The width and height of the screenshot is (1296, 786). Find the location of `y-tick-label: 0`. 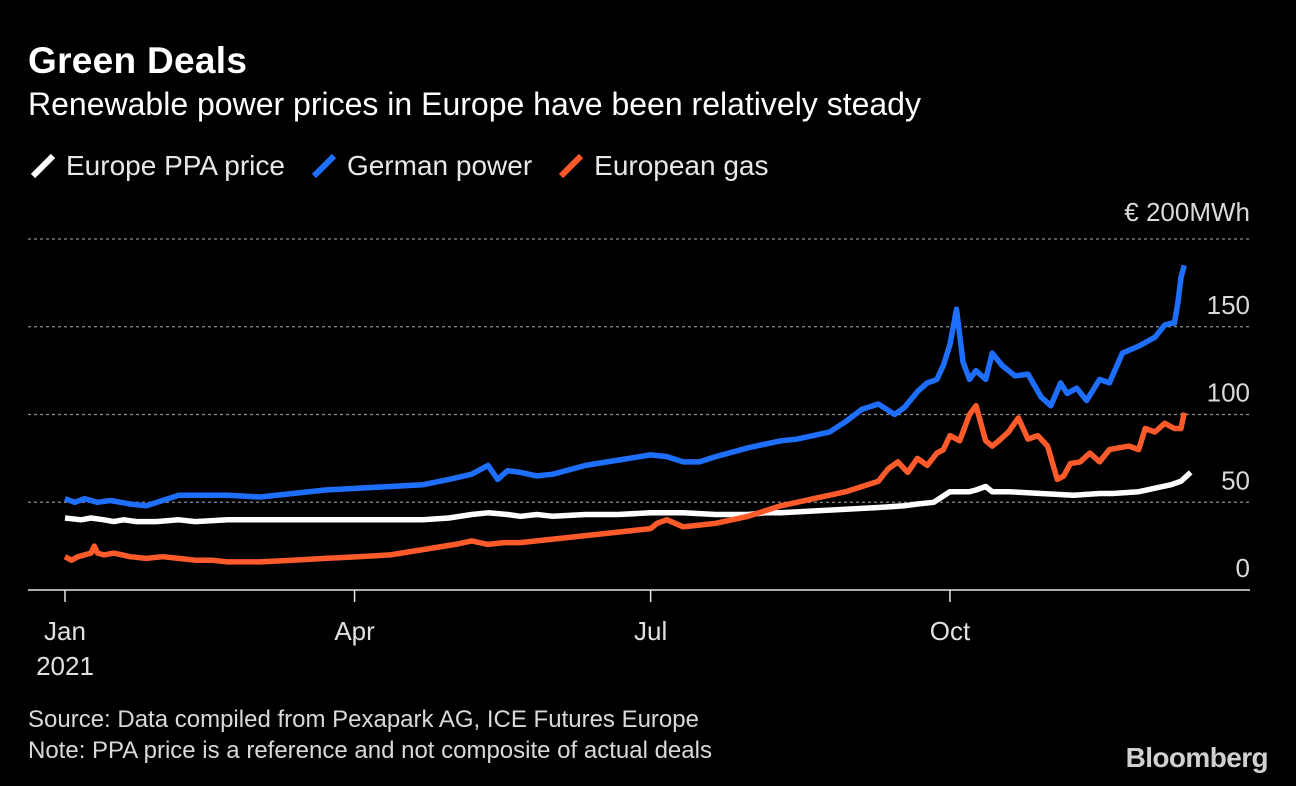

y-tick-label: 0 is located at coordinates (1243, 568).